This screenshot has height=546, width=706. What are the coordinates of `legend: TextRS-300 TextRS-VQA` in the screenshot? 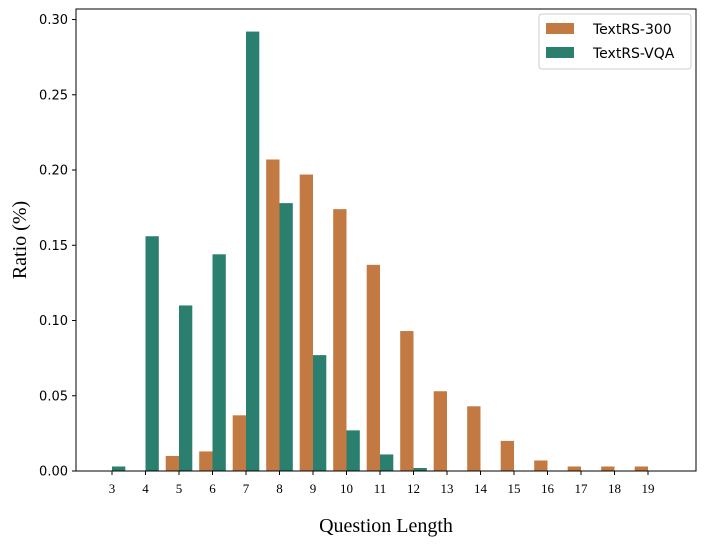 It's located at (615, 41).